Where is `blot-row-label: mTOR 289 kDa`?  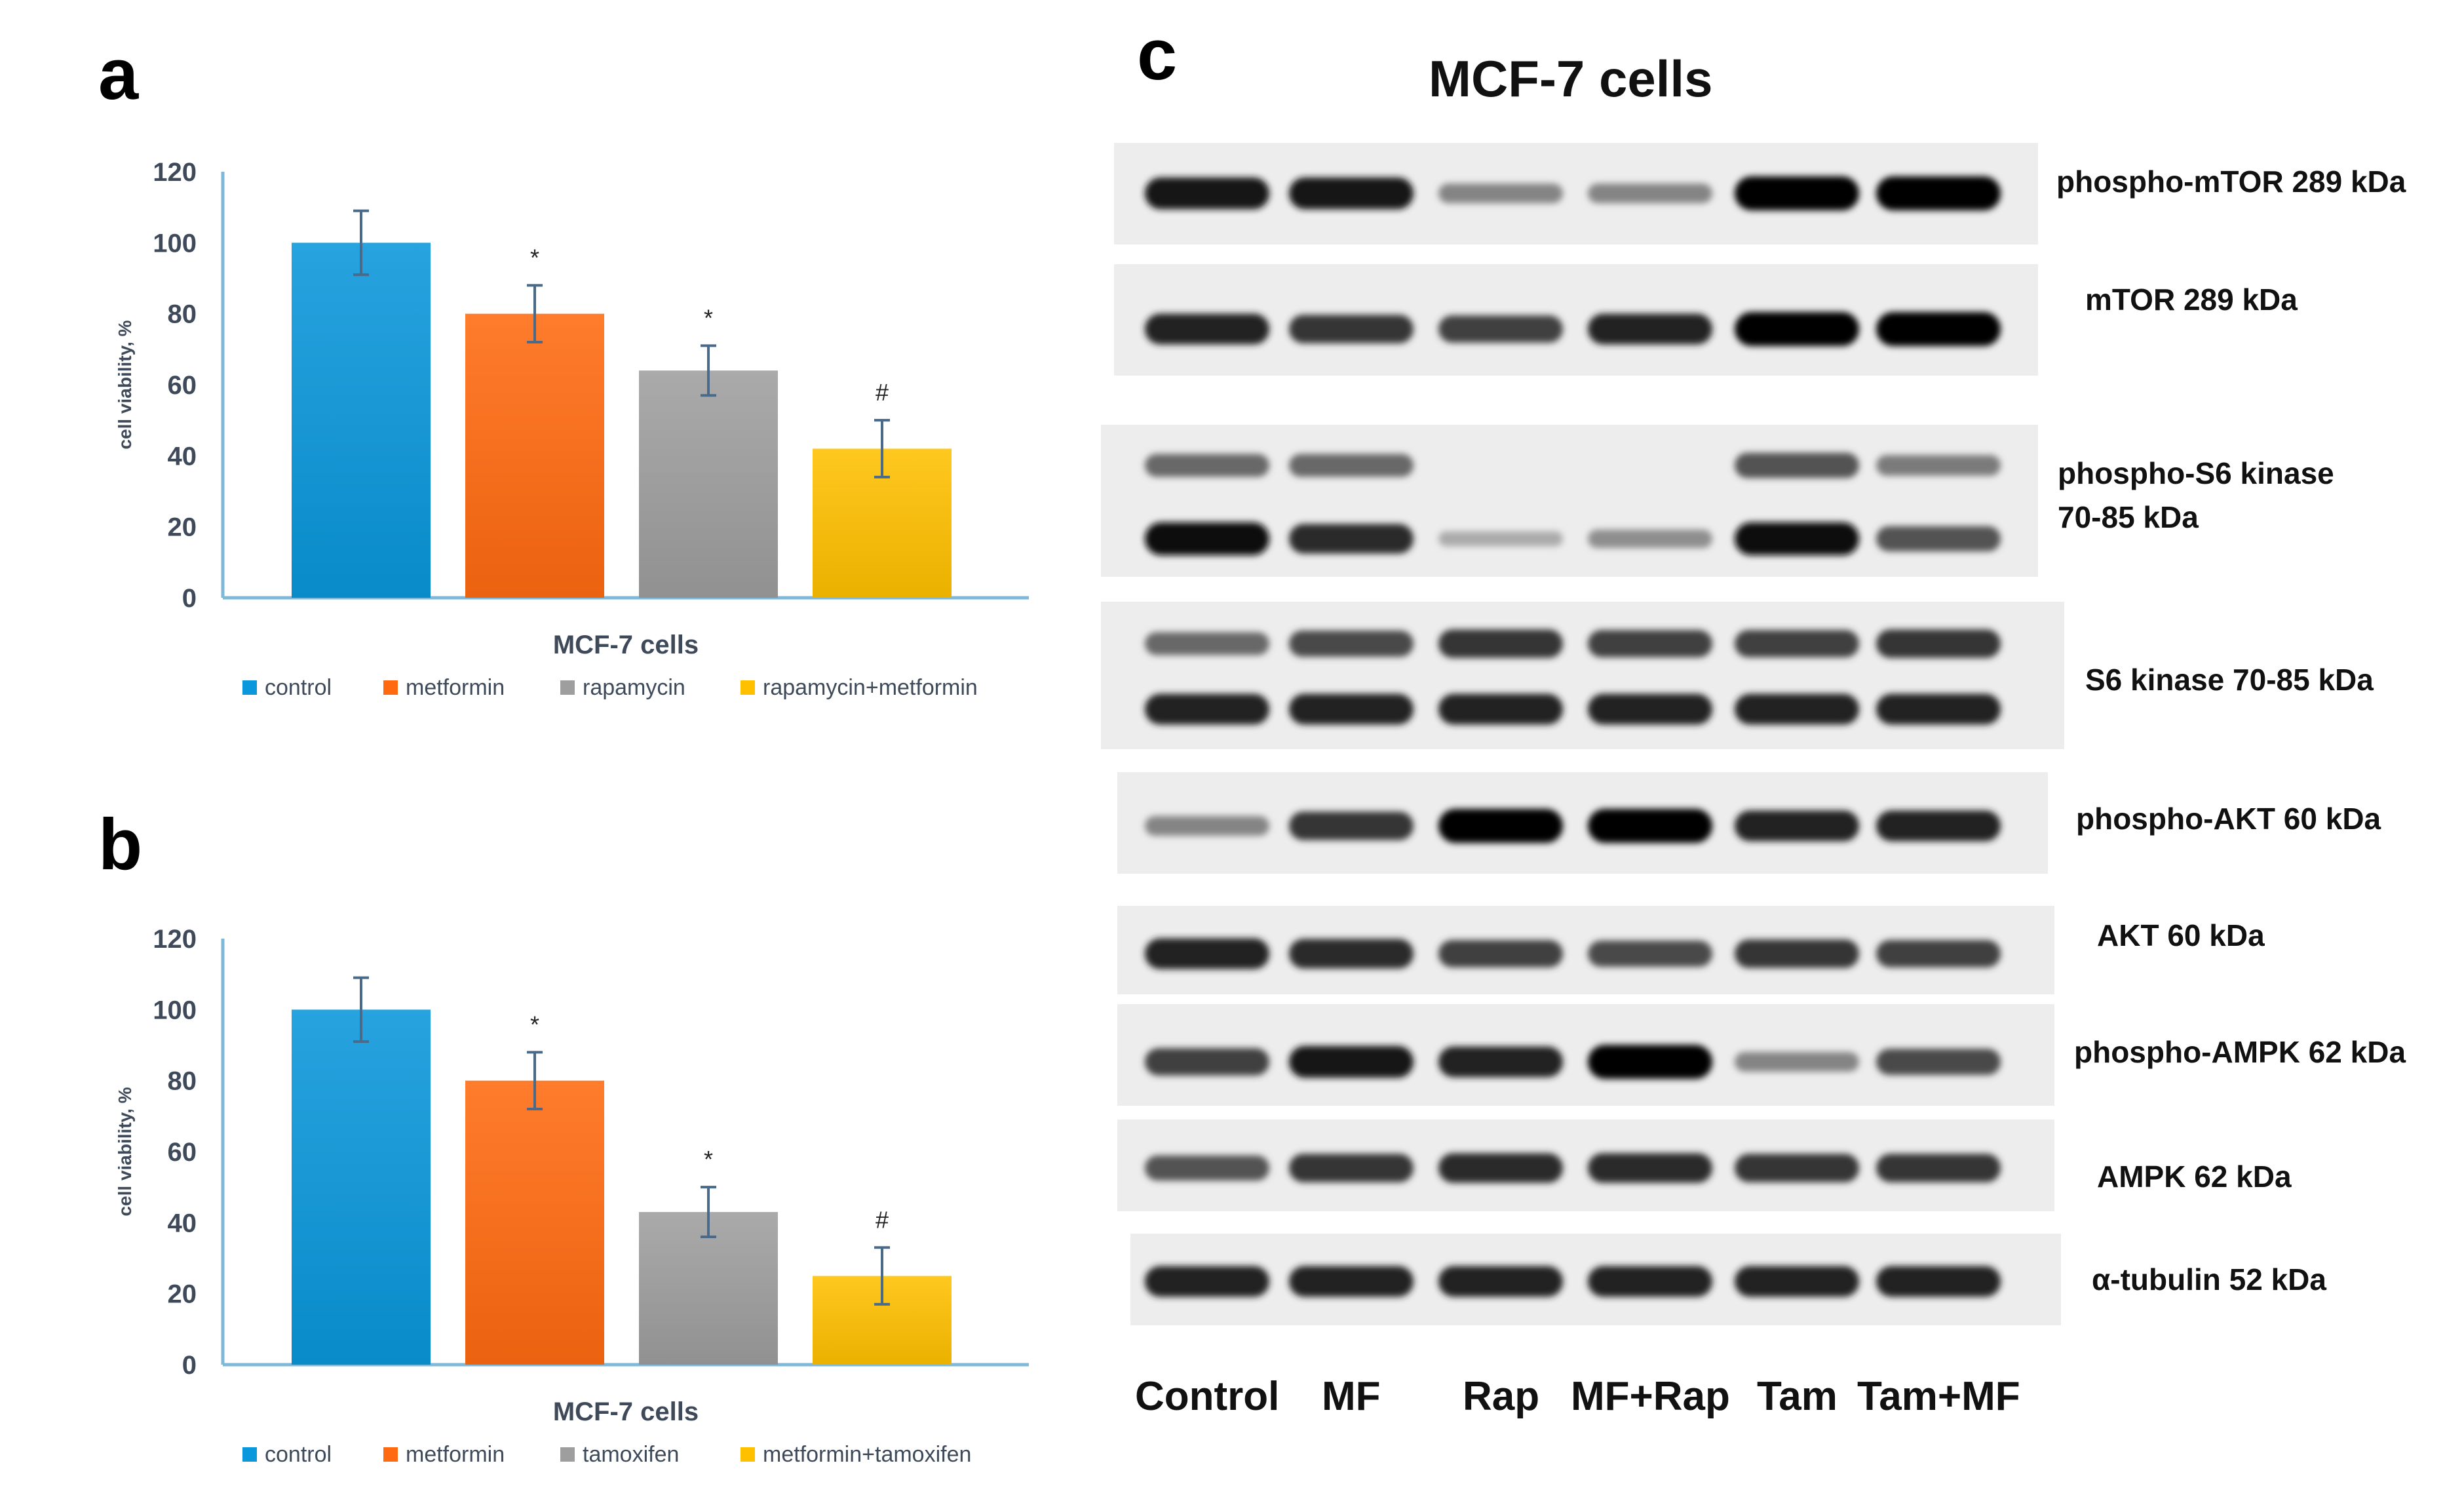
blot-row-label: mTOR 289 kDa is located at coordinates (2191, 300).